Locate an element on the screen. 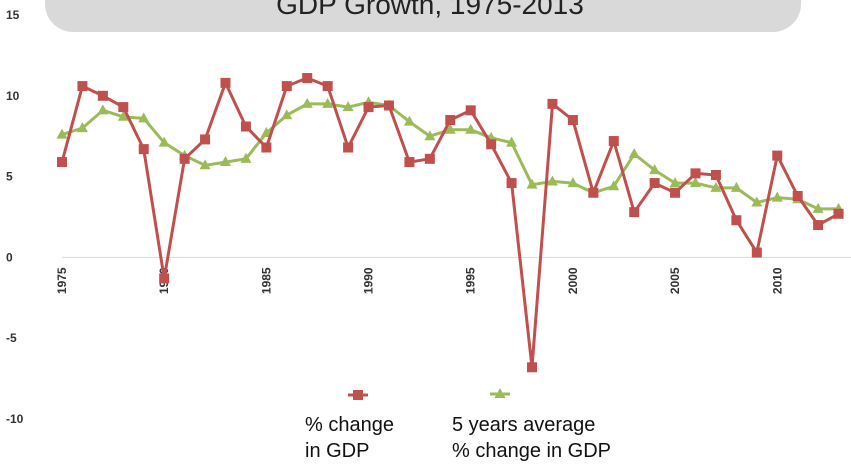  y-tick-label: -5 is located at coordinates (11, 338).